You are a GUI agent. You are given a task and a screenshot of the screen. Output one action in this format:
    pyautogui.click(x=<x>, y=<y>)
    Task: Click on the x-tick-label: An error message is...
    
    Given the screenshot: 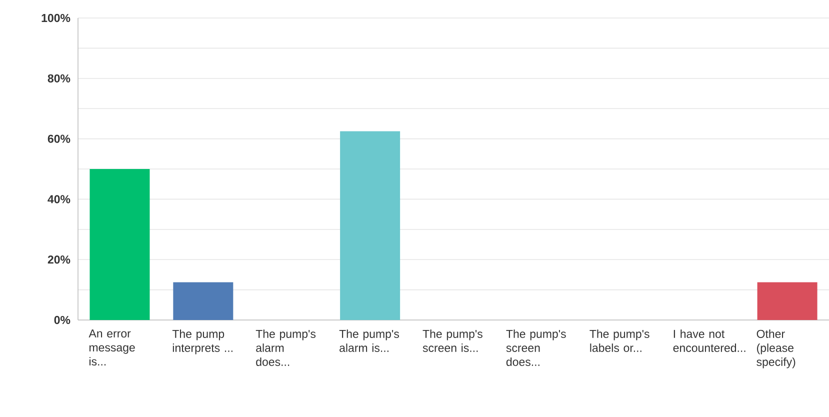 What is the action you would take?
    pyautogui.click(x=111, y=348)
    